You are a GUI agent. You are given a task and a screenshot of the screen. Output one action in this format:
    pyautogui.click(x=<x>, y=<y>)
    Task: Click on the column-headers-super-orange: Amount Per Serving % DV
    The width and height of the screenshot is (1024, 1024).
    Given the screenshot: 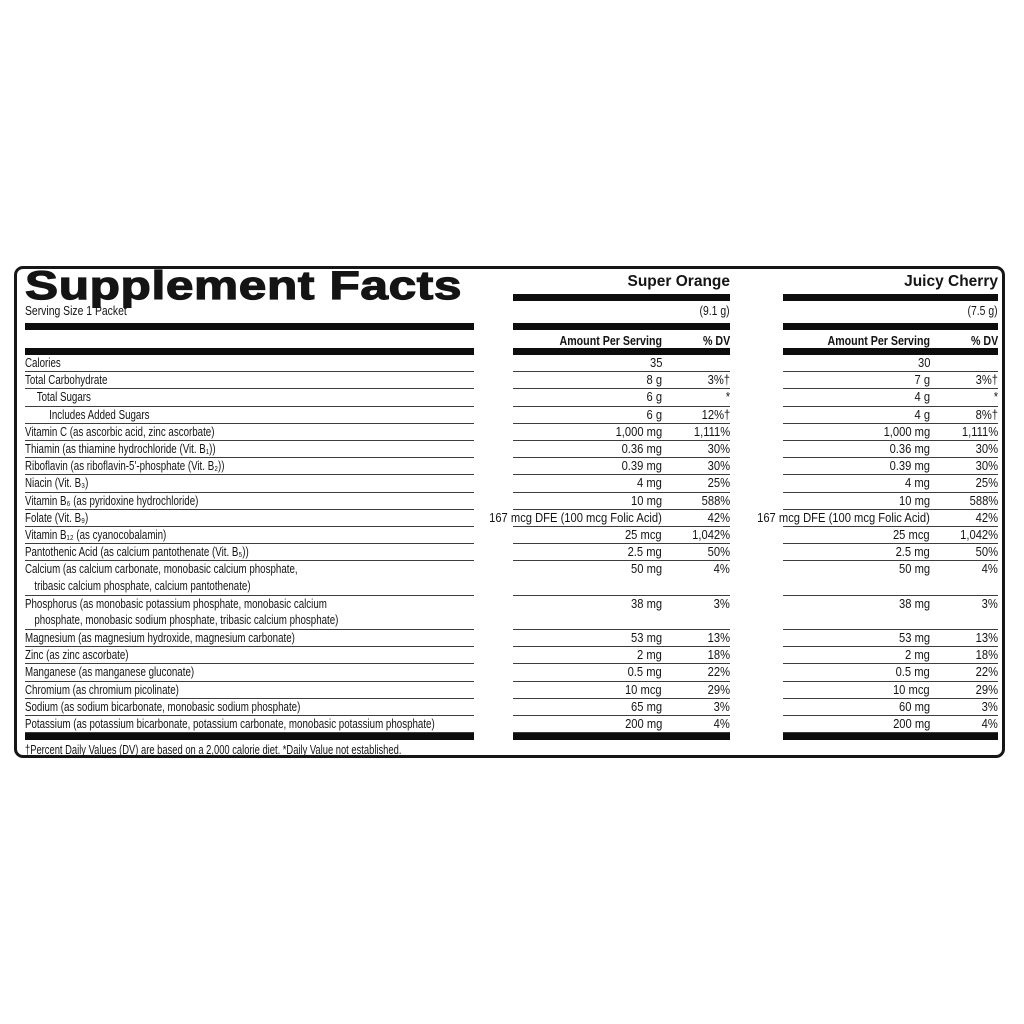 What is the action you would take?
    pyautogui.click(x=621, y=340)
    